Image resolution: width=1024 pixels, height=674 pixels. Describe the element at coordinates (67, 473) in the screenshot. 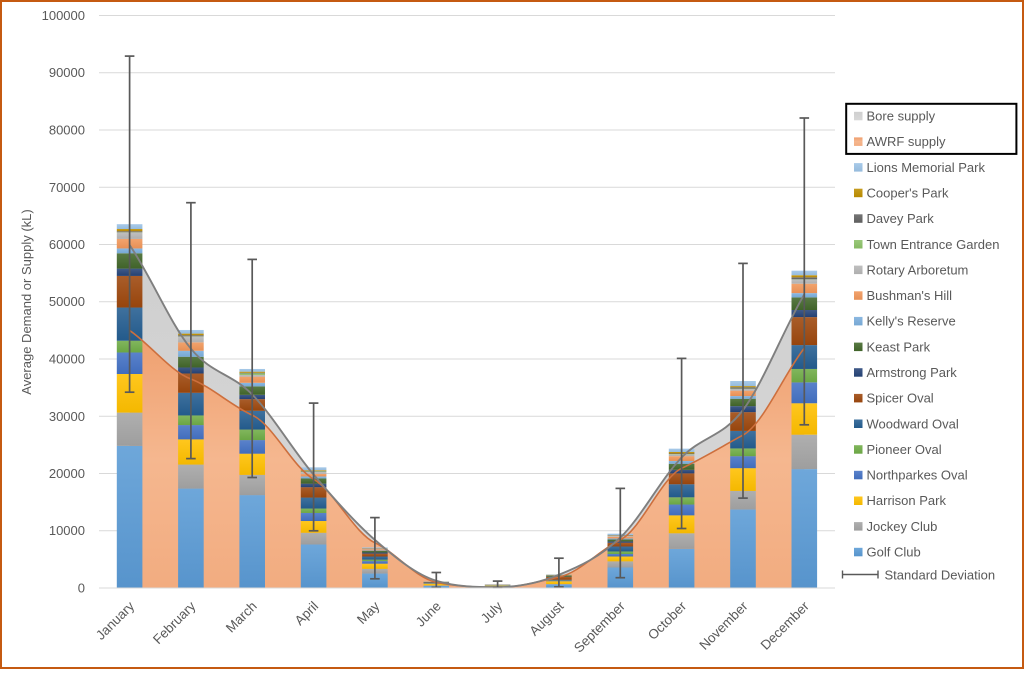

I see `svg-text: 20000` at that location.